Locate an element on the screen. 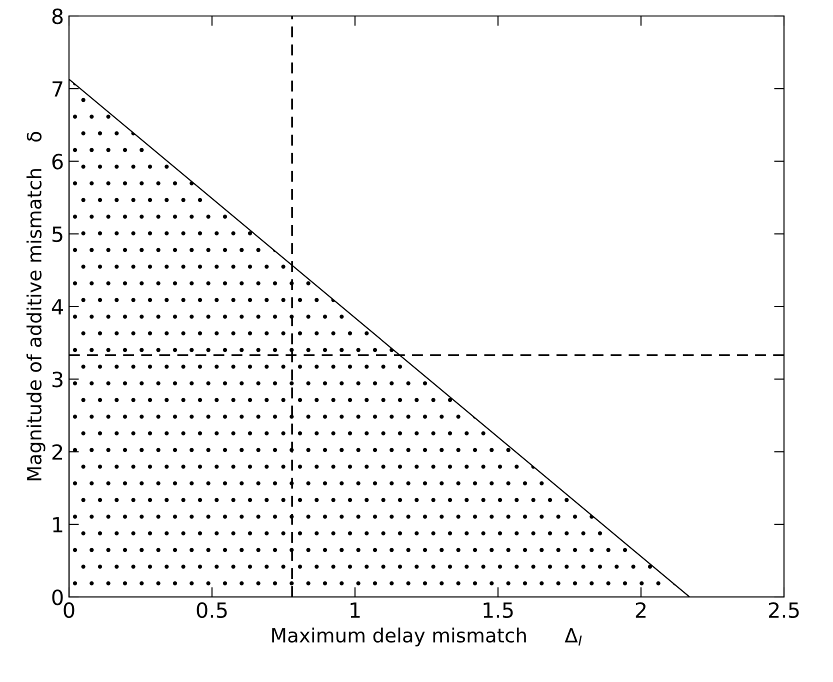 Image resolution: width=833 pixels, height=682 pixels. x-tick-label: 2.5 is located at coordinates (783, 610).